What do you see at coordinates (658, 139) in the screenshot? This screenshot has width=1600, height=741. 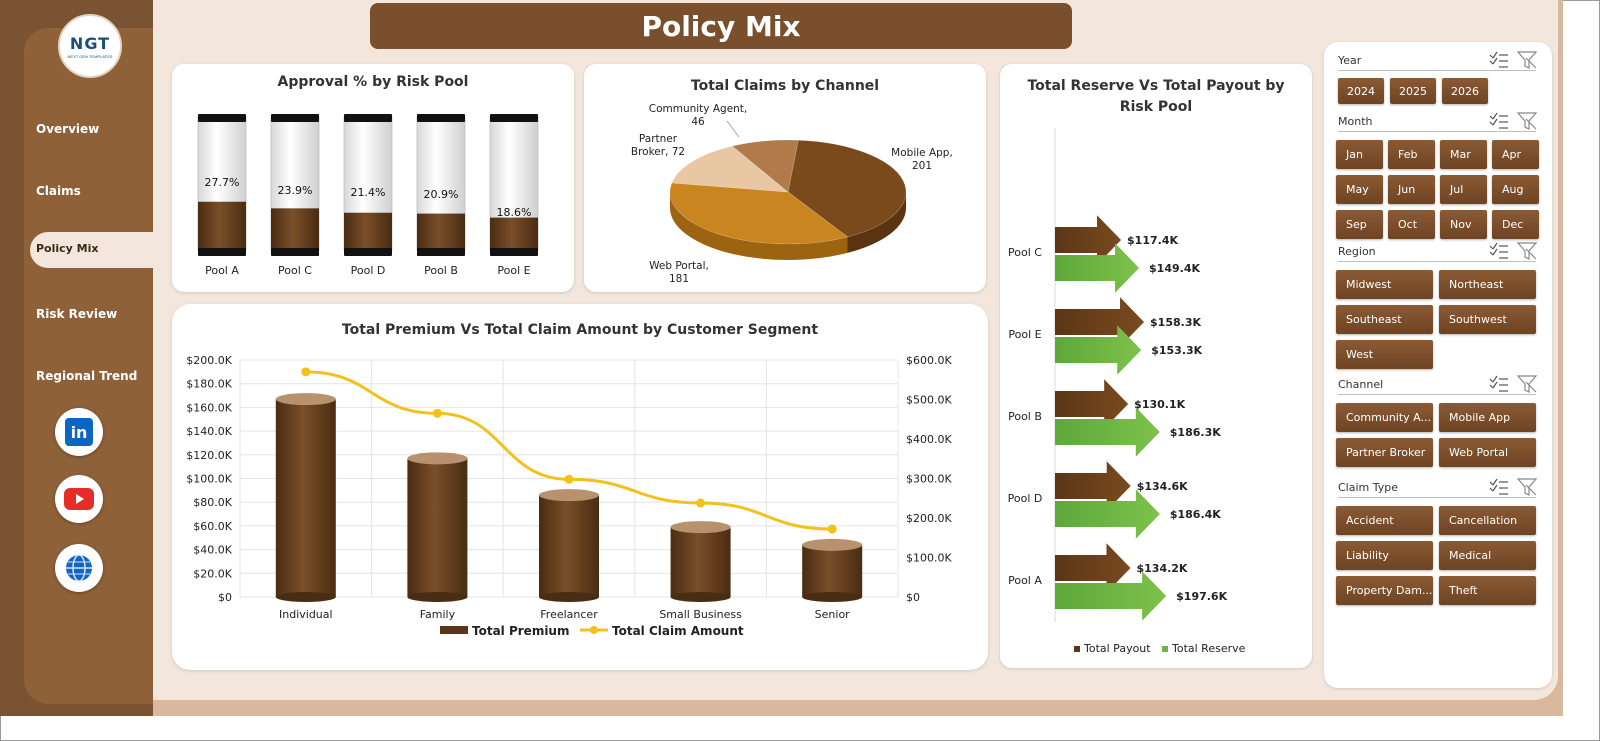 I see `pie-data-label: Partner` at bounding box center [658, 139].